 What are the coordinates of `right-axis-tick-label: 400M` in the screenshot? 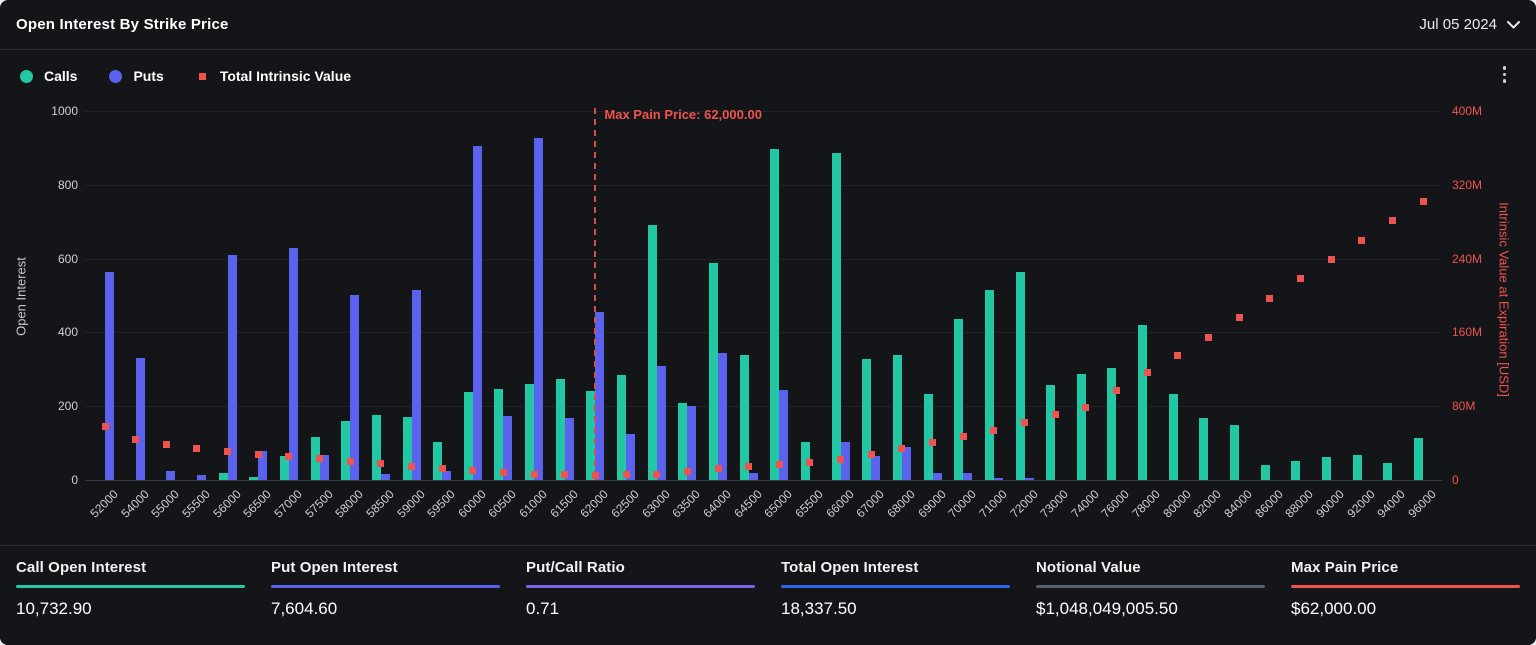 It's located at (1467, 111).